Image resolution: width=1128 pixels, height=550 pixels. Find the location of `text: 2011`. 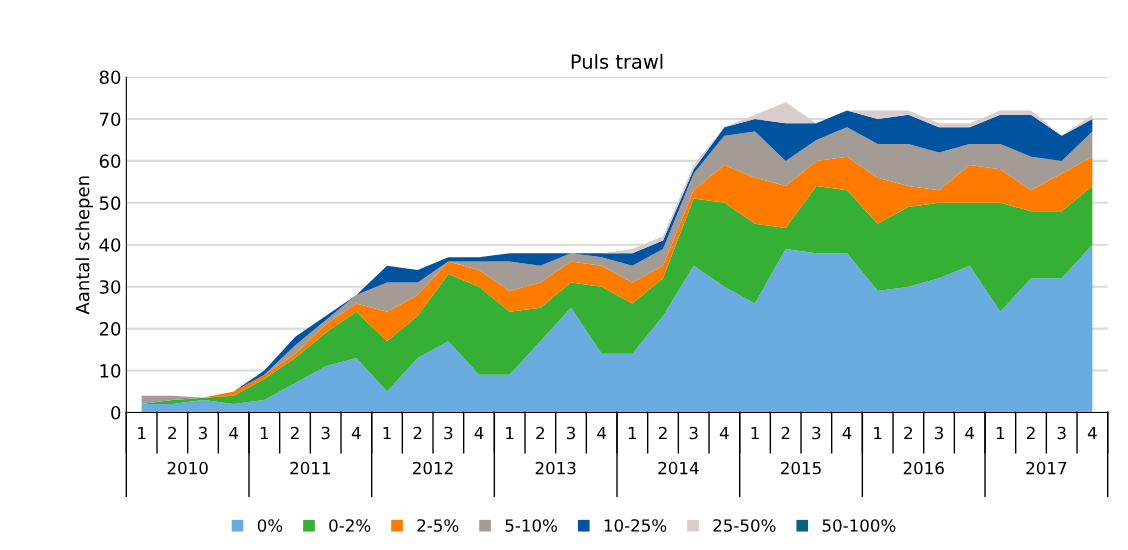

text: 2011 is located at coordinates (310, 468).